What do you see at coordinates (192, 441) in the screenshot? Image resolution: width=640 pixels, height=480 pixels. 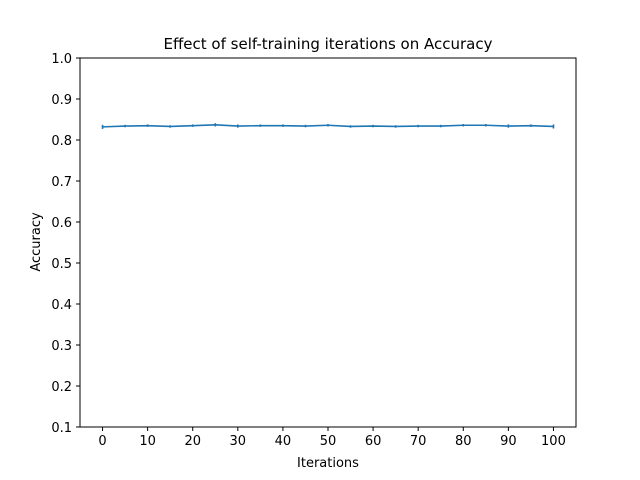 I see `x-tick-label: 20` at bounding box center [192, 441].